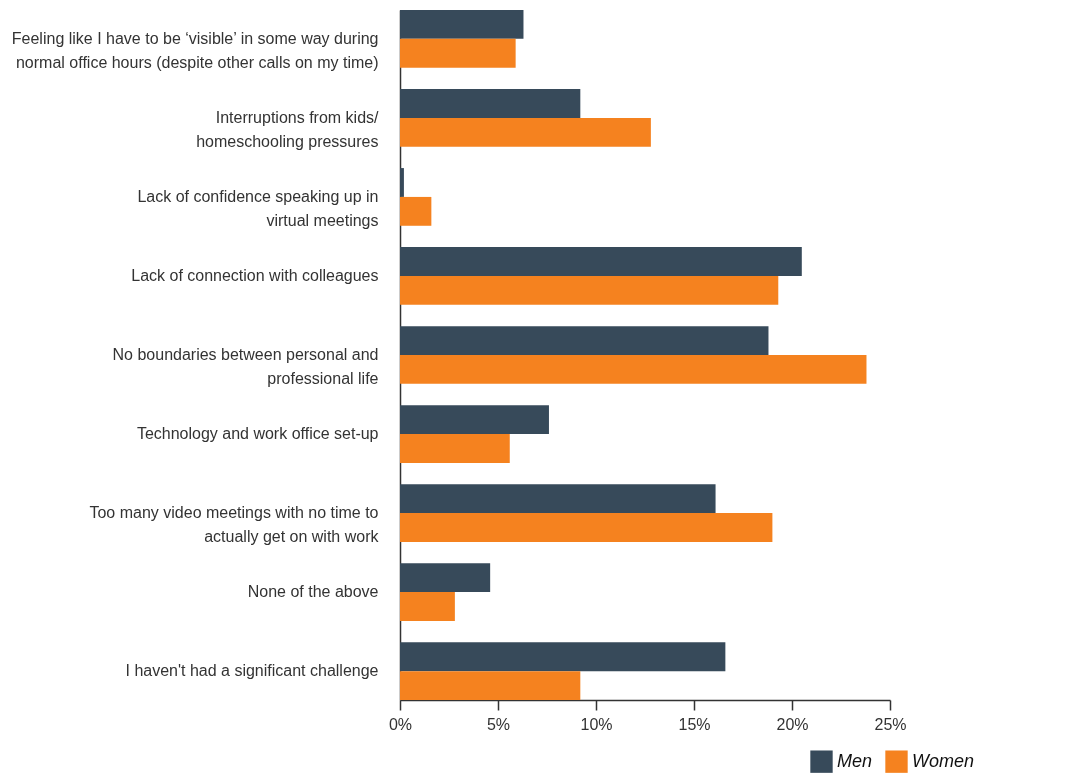  Describe the element at coordinates (252, 671) in the screenshot. I see `y-tick-label: I haven't had a significant challenge` at that location.